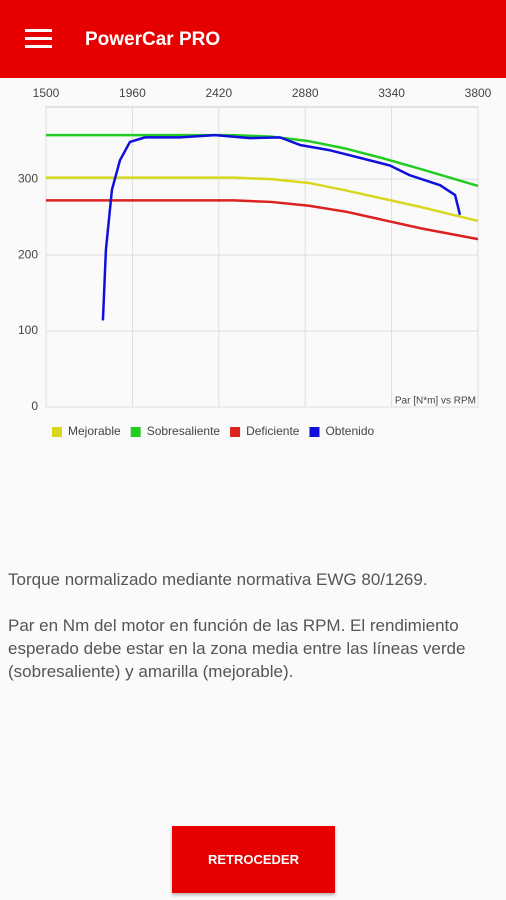 This screenshot has height=900, width=506. I want to click on x-tick-label: 3340, so click(391, 93).